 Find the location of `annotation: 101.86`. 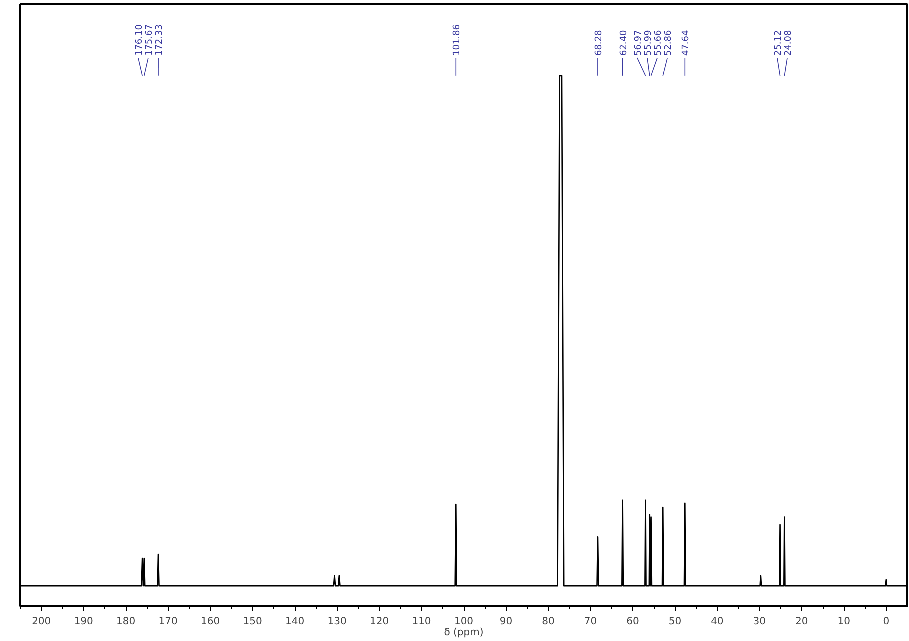

annotation: 101.86 is located at coordinates (457, 40).